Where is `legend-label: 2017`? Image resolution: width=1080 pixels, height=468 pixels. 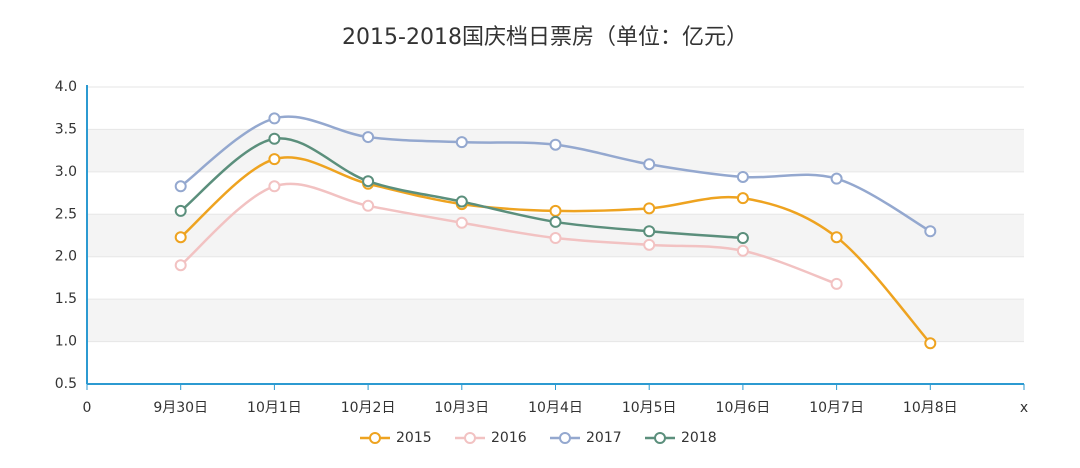 legend-label: 2017 is located at coordinates (604, 438).